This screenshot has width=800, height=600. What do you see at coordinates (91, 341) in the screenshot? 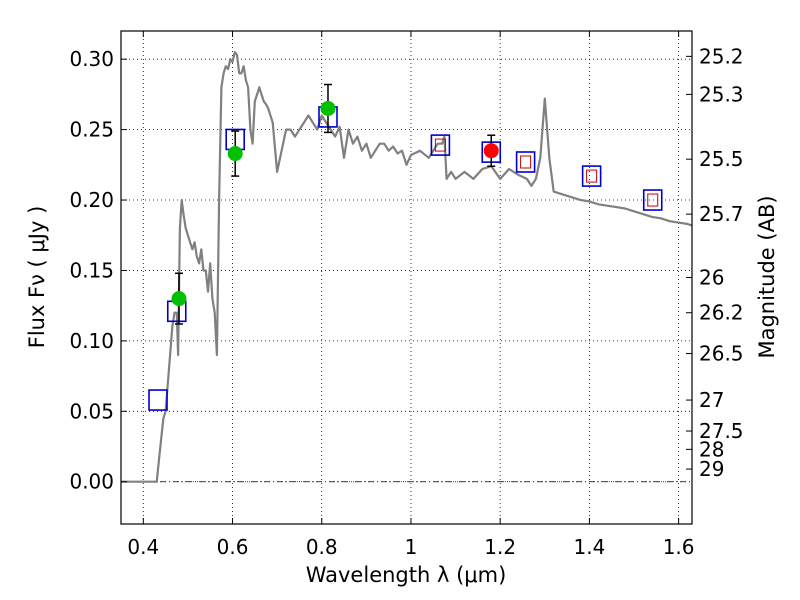
I see `y-tick-label: 0.10` at bounding box center [91, 341].